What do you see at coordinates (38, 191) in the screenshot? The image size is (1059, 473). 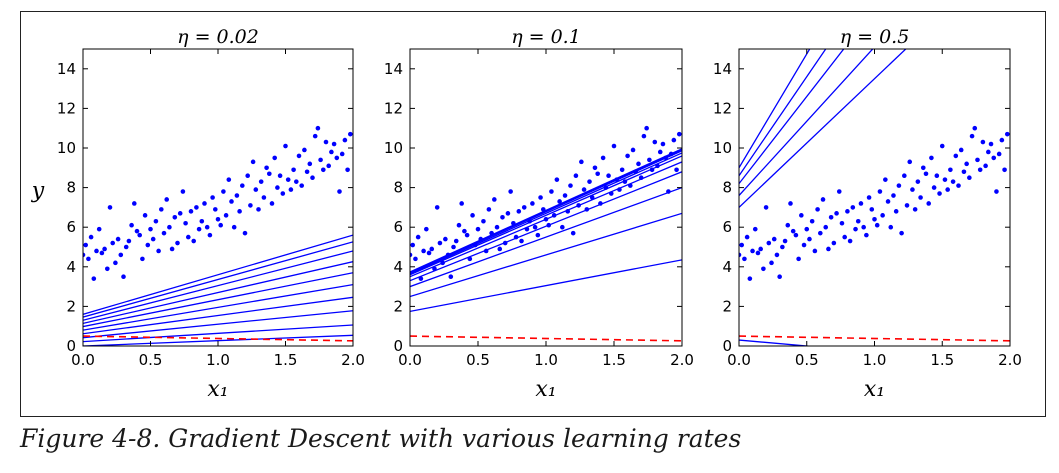 I see `y-axis-label: y` at bounding box center [38, 191].